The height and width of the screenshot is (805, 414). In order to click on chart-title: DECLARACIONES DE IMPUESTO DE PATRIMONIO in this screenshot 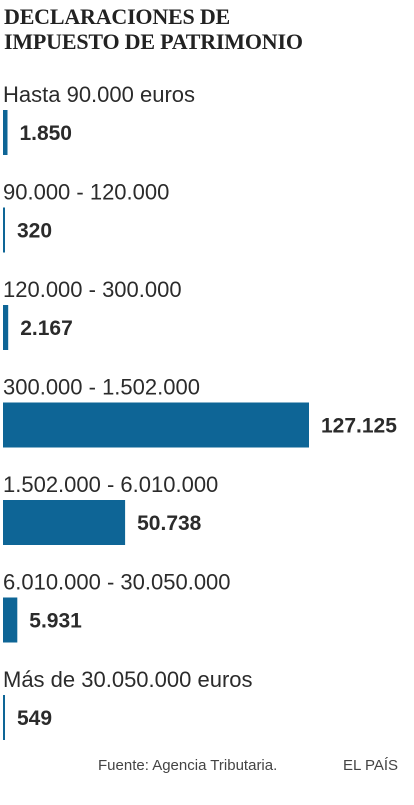, I will do `click(153, 29)`.